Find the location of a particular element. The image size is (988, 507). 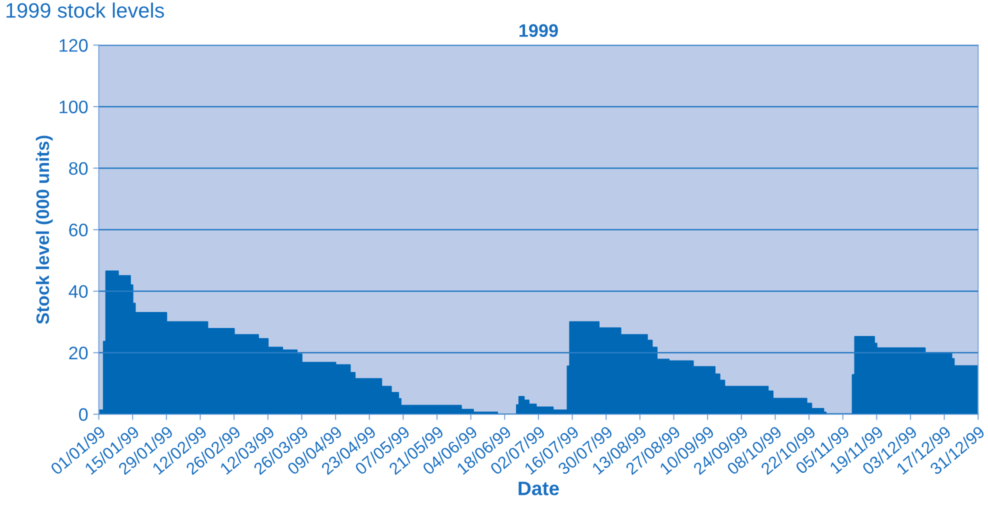

y-tick-label: 120 is located at coordinates (74, 45).